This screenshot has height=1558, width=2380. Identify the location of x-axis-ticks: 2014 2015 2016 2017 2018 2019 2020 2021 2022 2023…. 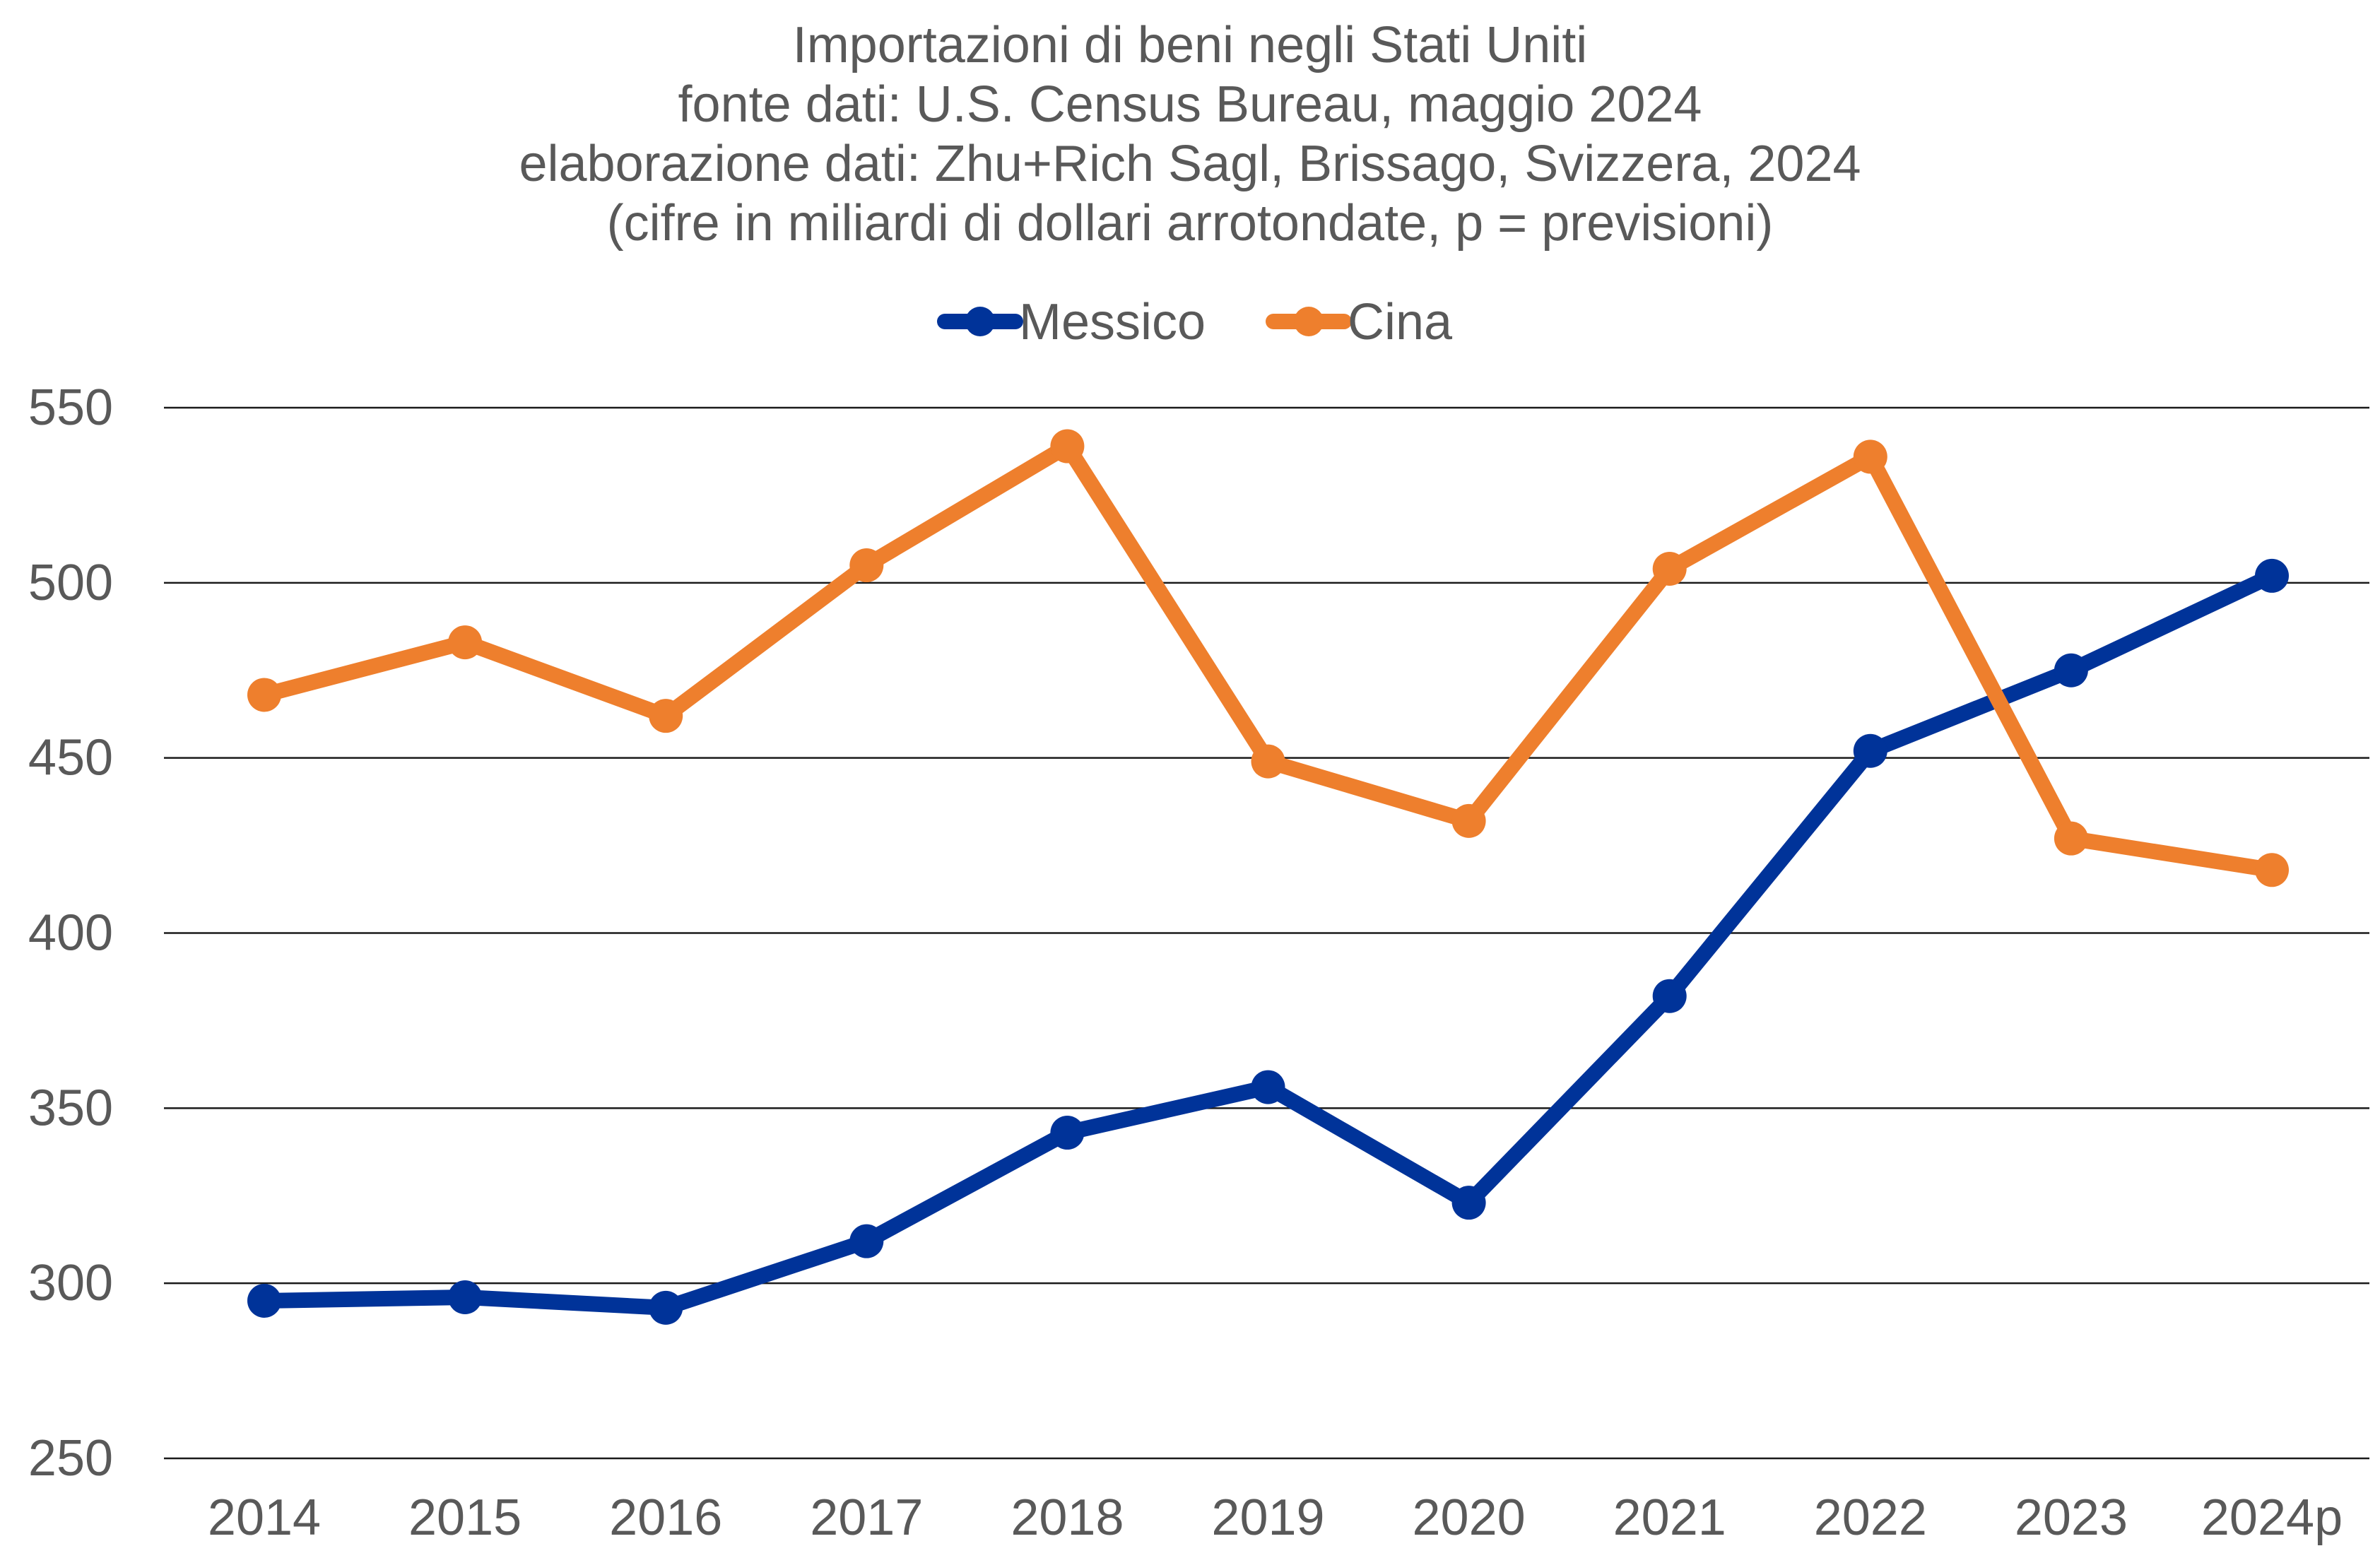
(1275, 1517).